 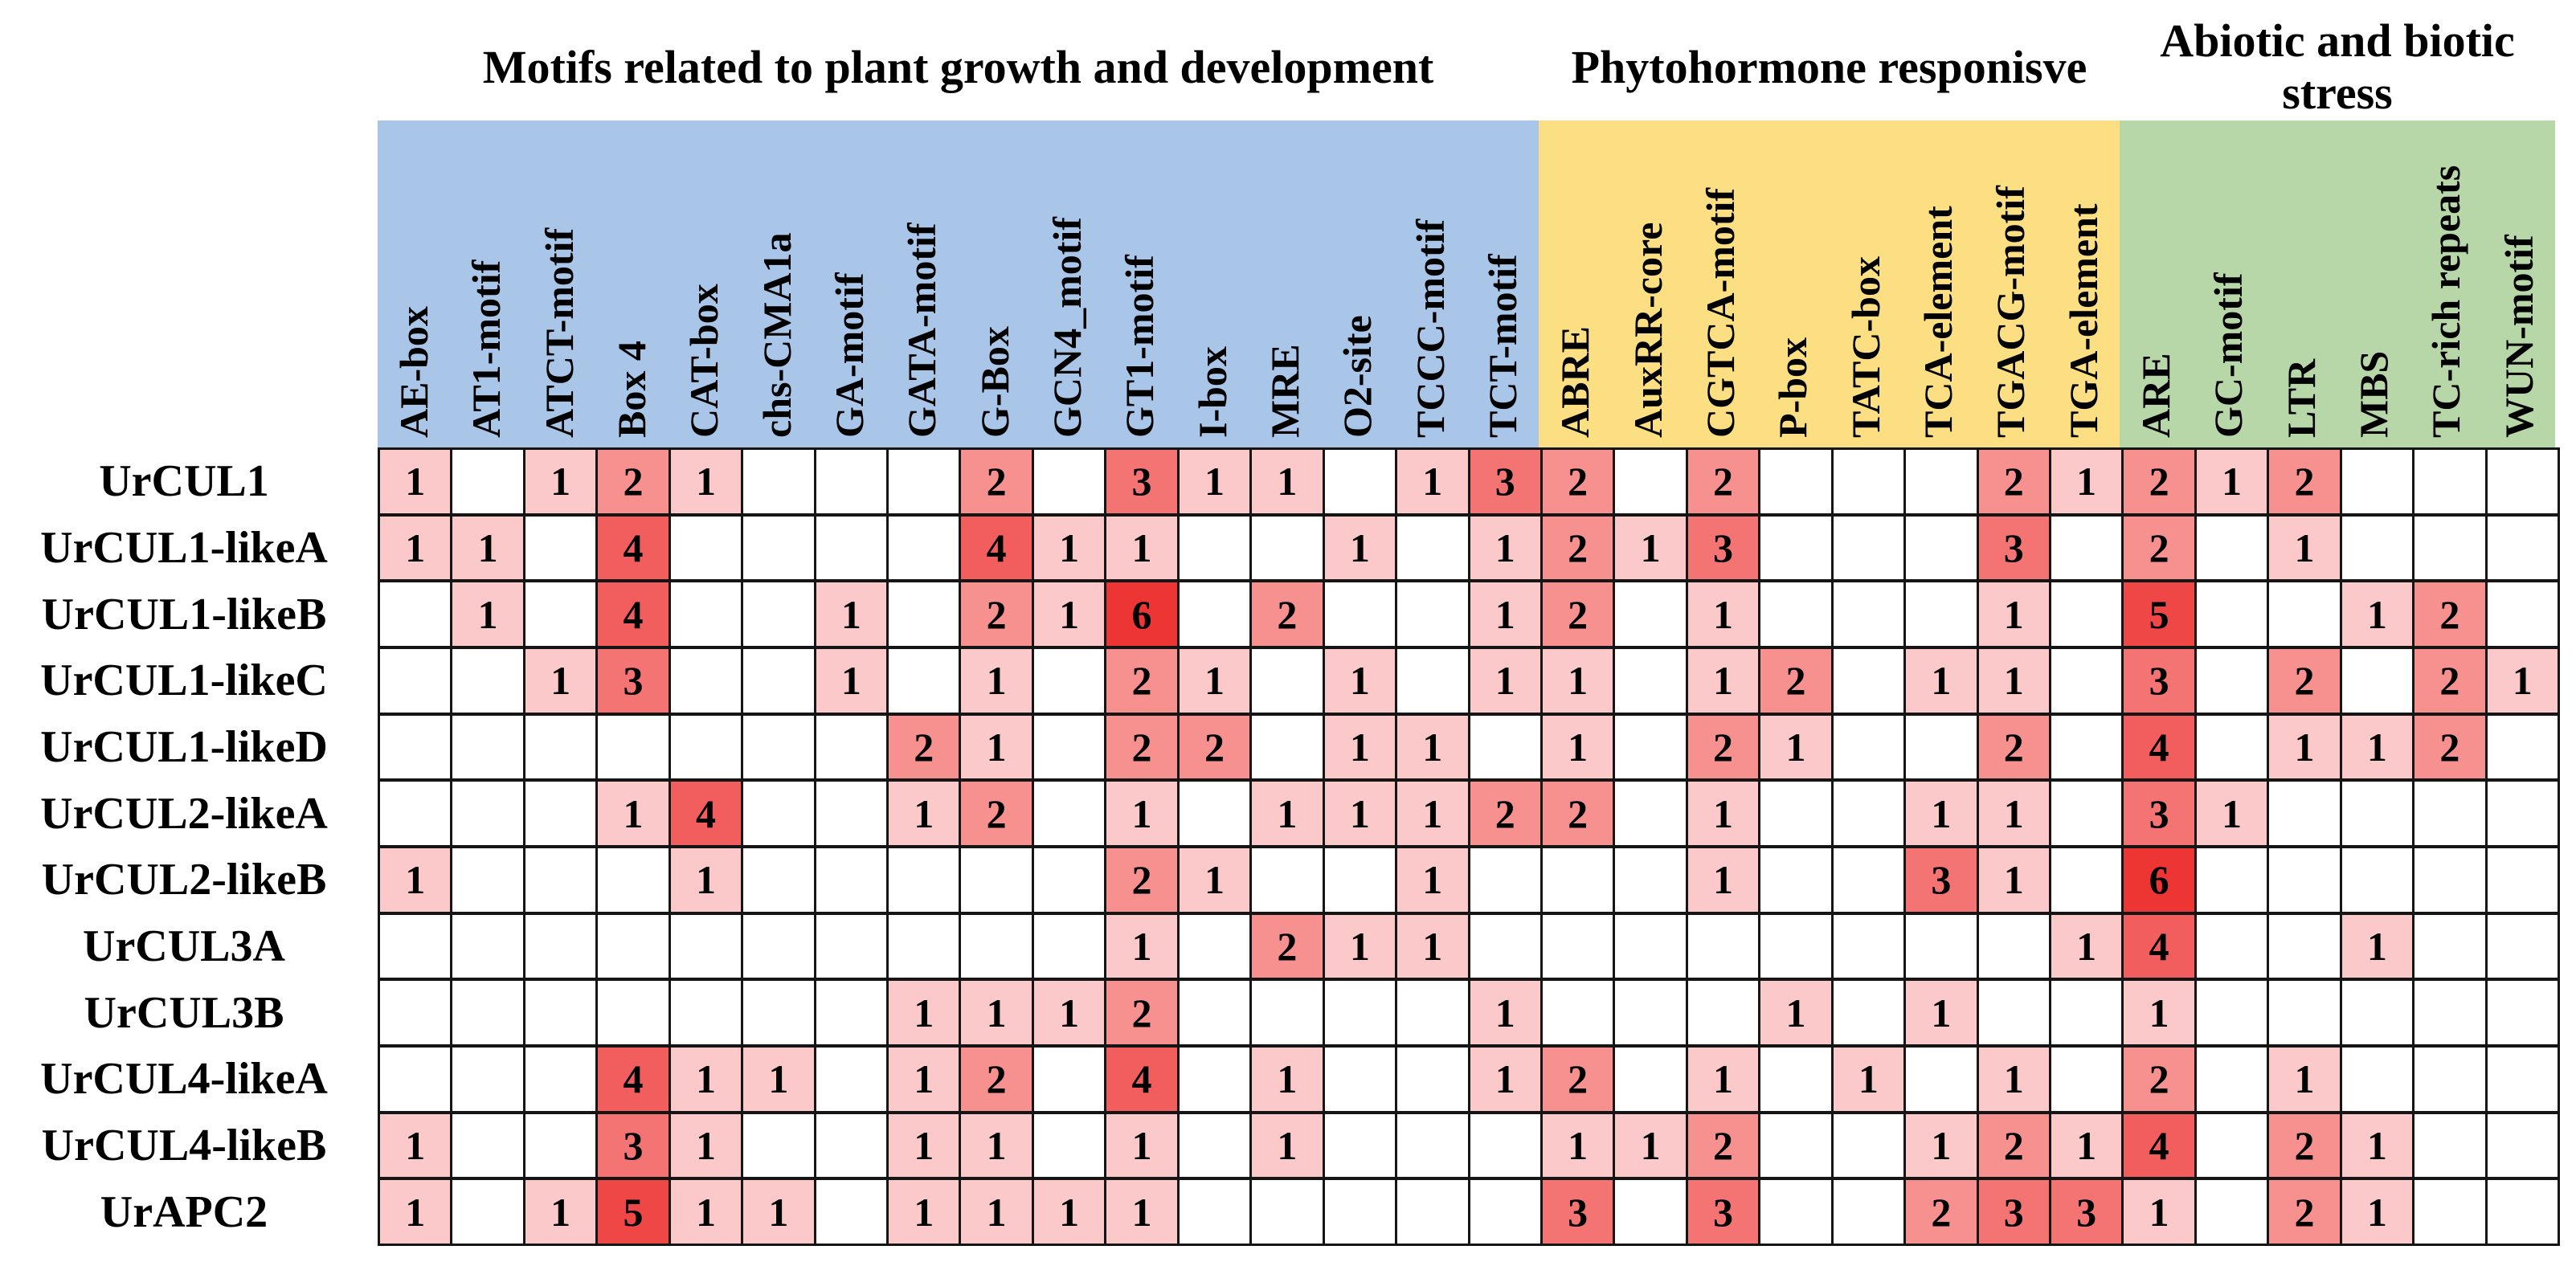 I want to click on column-label: GA-motif, so click(x=850, y=355).